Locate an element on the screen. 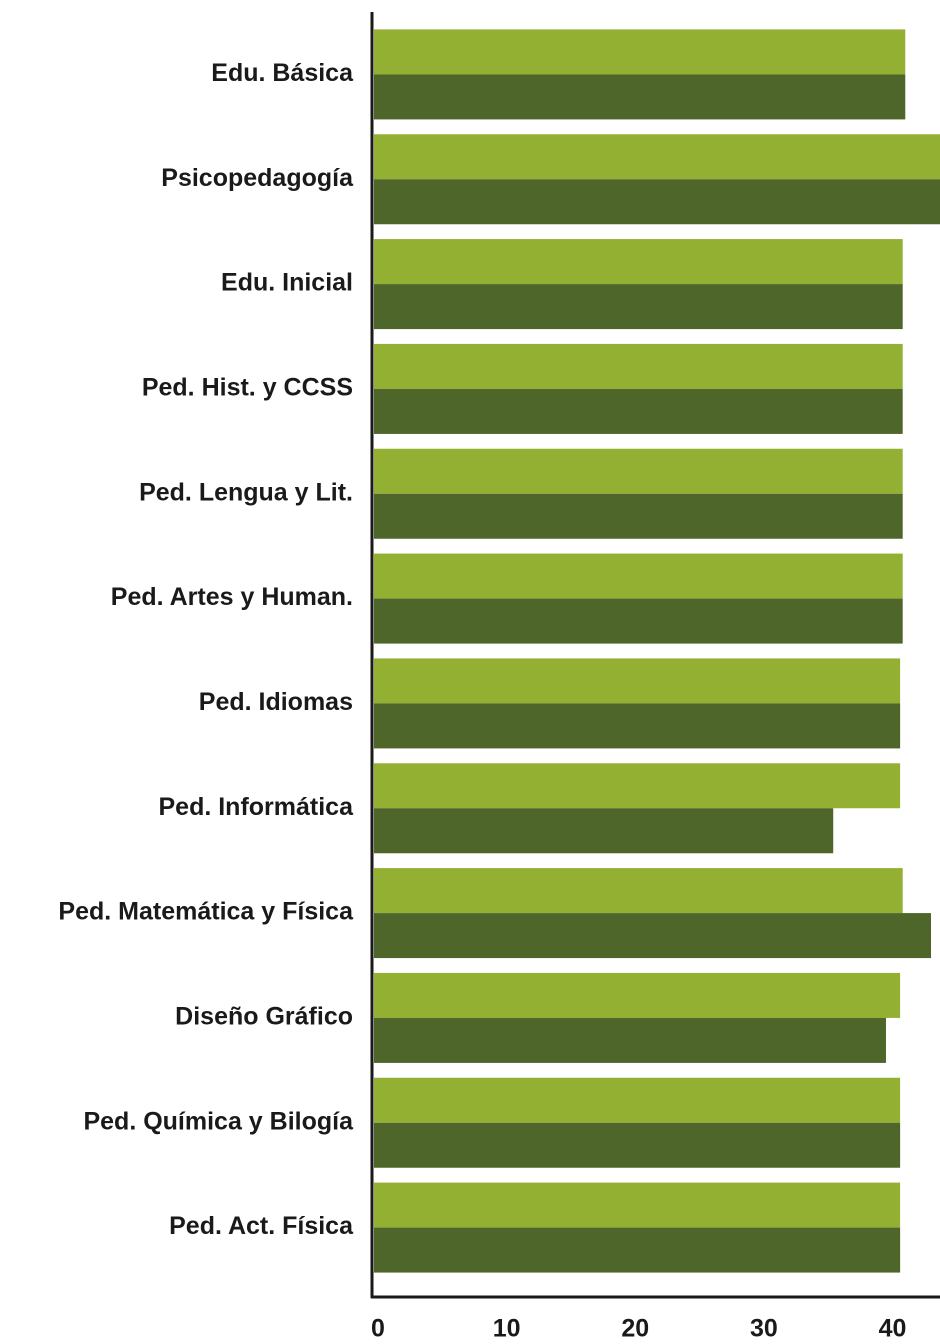  y-tick-label: Psicopedagogía is located at coordinates (257, 178).